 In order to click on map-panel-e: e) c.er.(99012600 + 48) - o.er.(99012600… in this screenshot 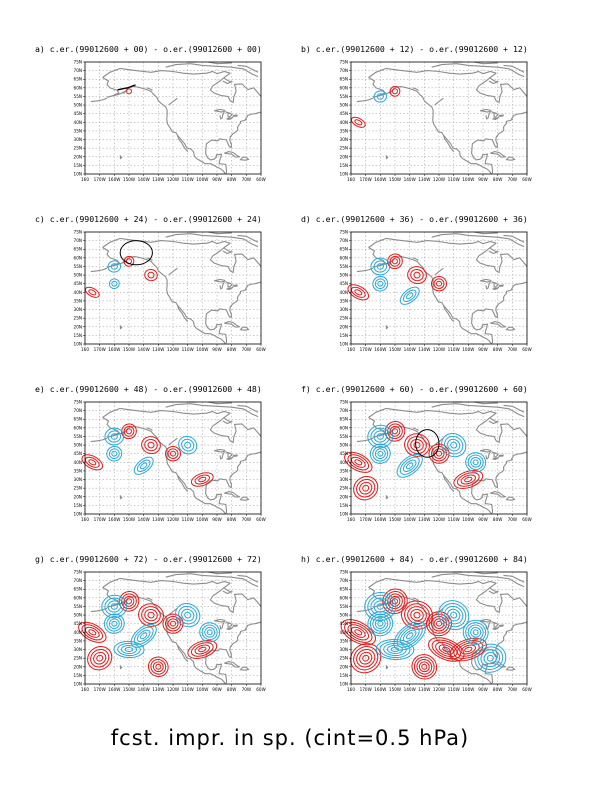, I will do `click(150, 453)`.